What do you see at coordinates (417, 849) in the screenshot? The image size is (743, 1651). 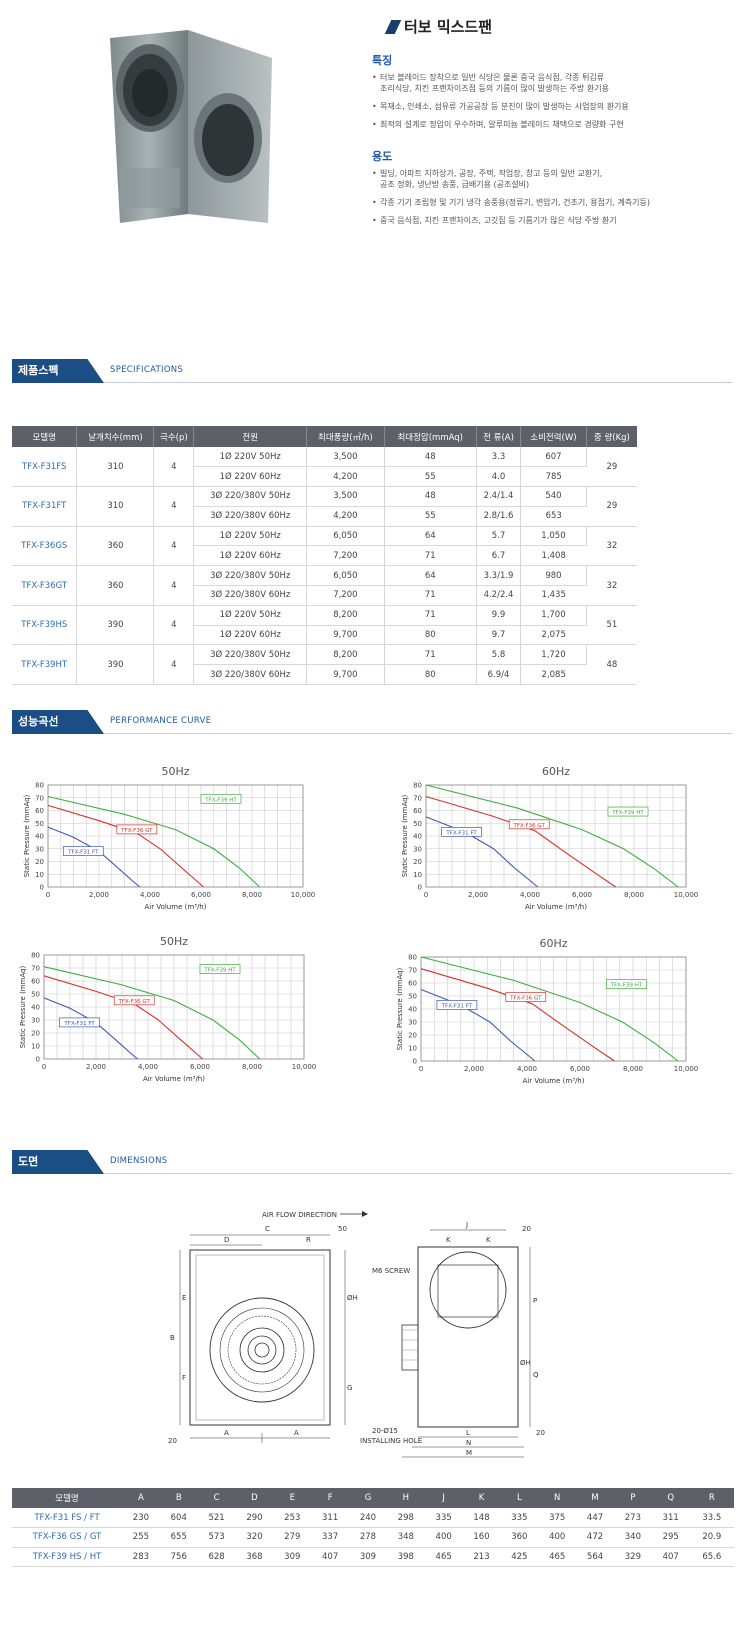 I see `y-tick-label: 30` at bounding box center [417, 849].